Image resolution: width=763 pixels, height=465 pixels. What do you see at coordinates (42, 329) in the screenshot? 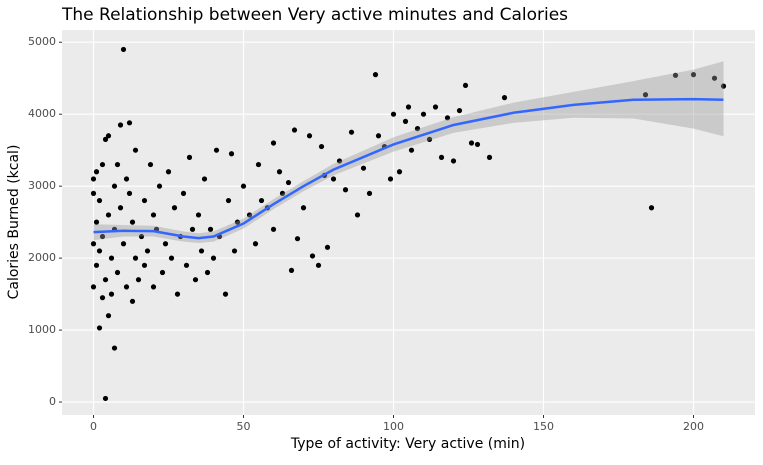
I see `y-tick-label: 1000` at bounding box center [42, 329].